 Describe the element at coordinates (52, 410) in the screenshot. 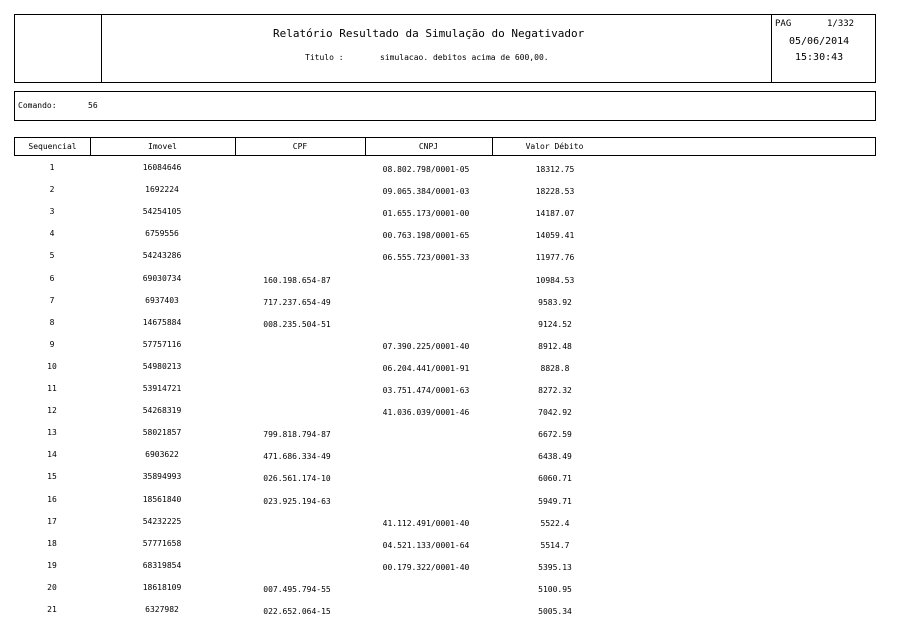

I see `cell-sequencial: 12` at that location.